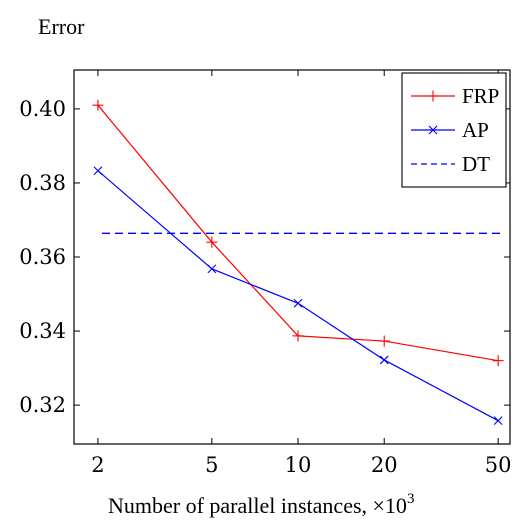 The width and height of the screenshot is (526, 522). Describe the element at coordinates (42, 331) in the screenshot. I see `y-tick-label: 0.34` at that location.